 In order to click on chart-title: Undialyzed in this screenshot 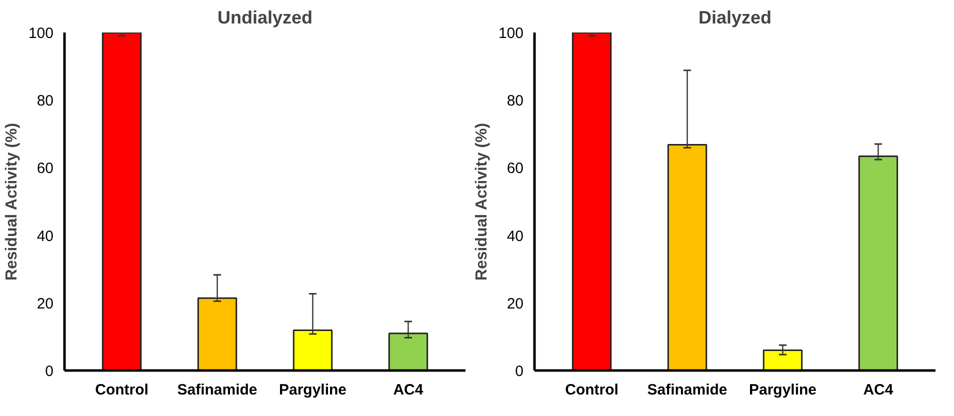, I will do `click(265, 18)`.